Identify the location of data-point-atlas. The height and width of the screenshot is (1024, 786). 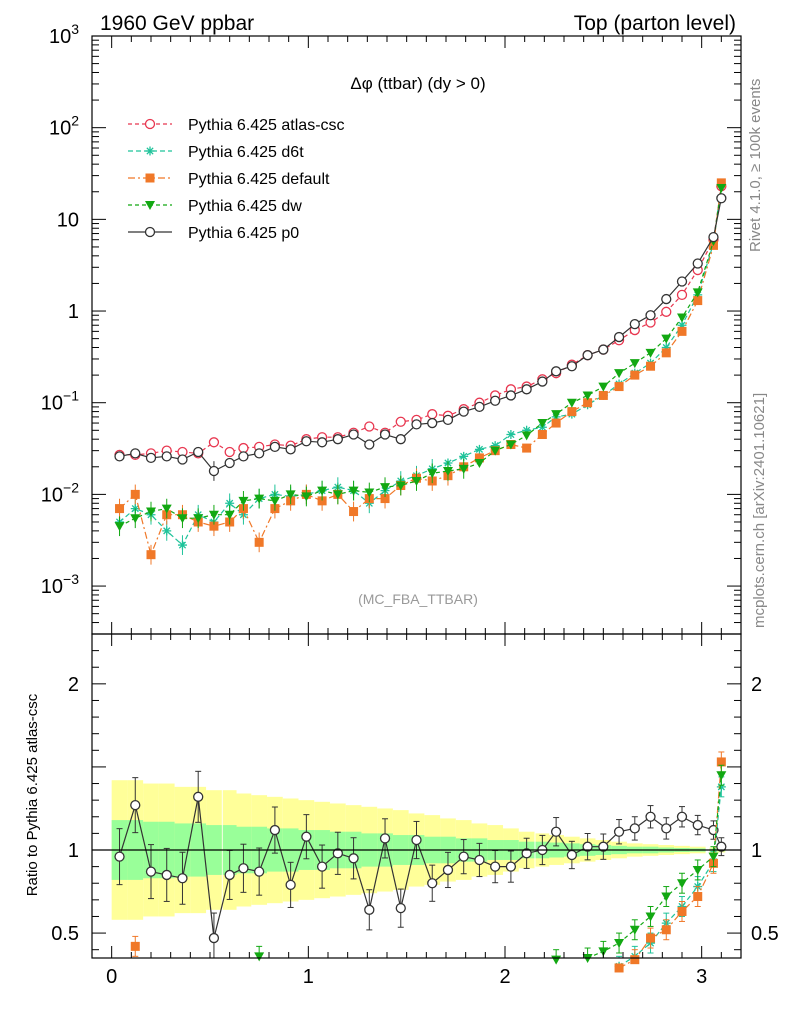
(400, 421).